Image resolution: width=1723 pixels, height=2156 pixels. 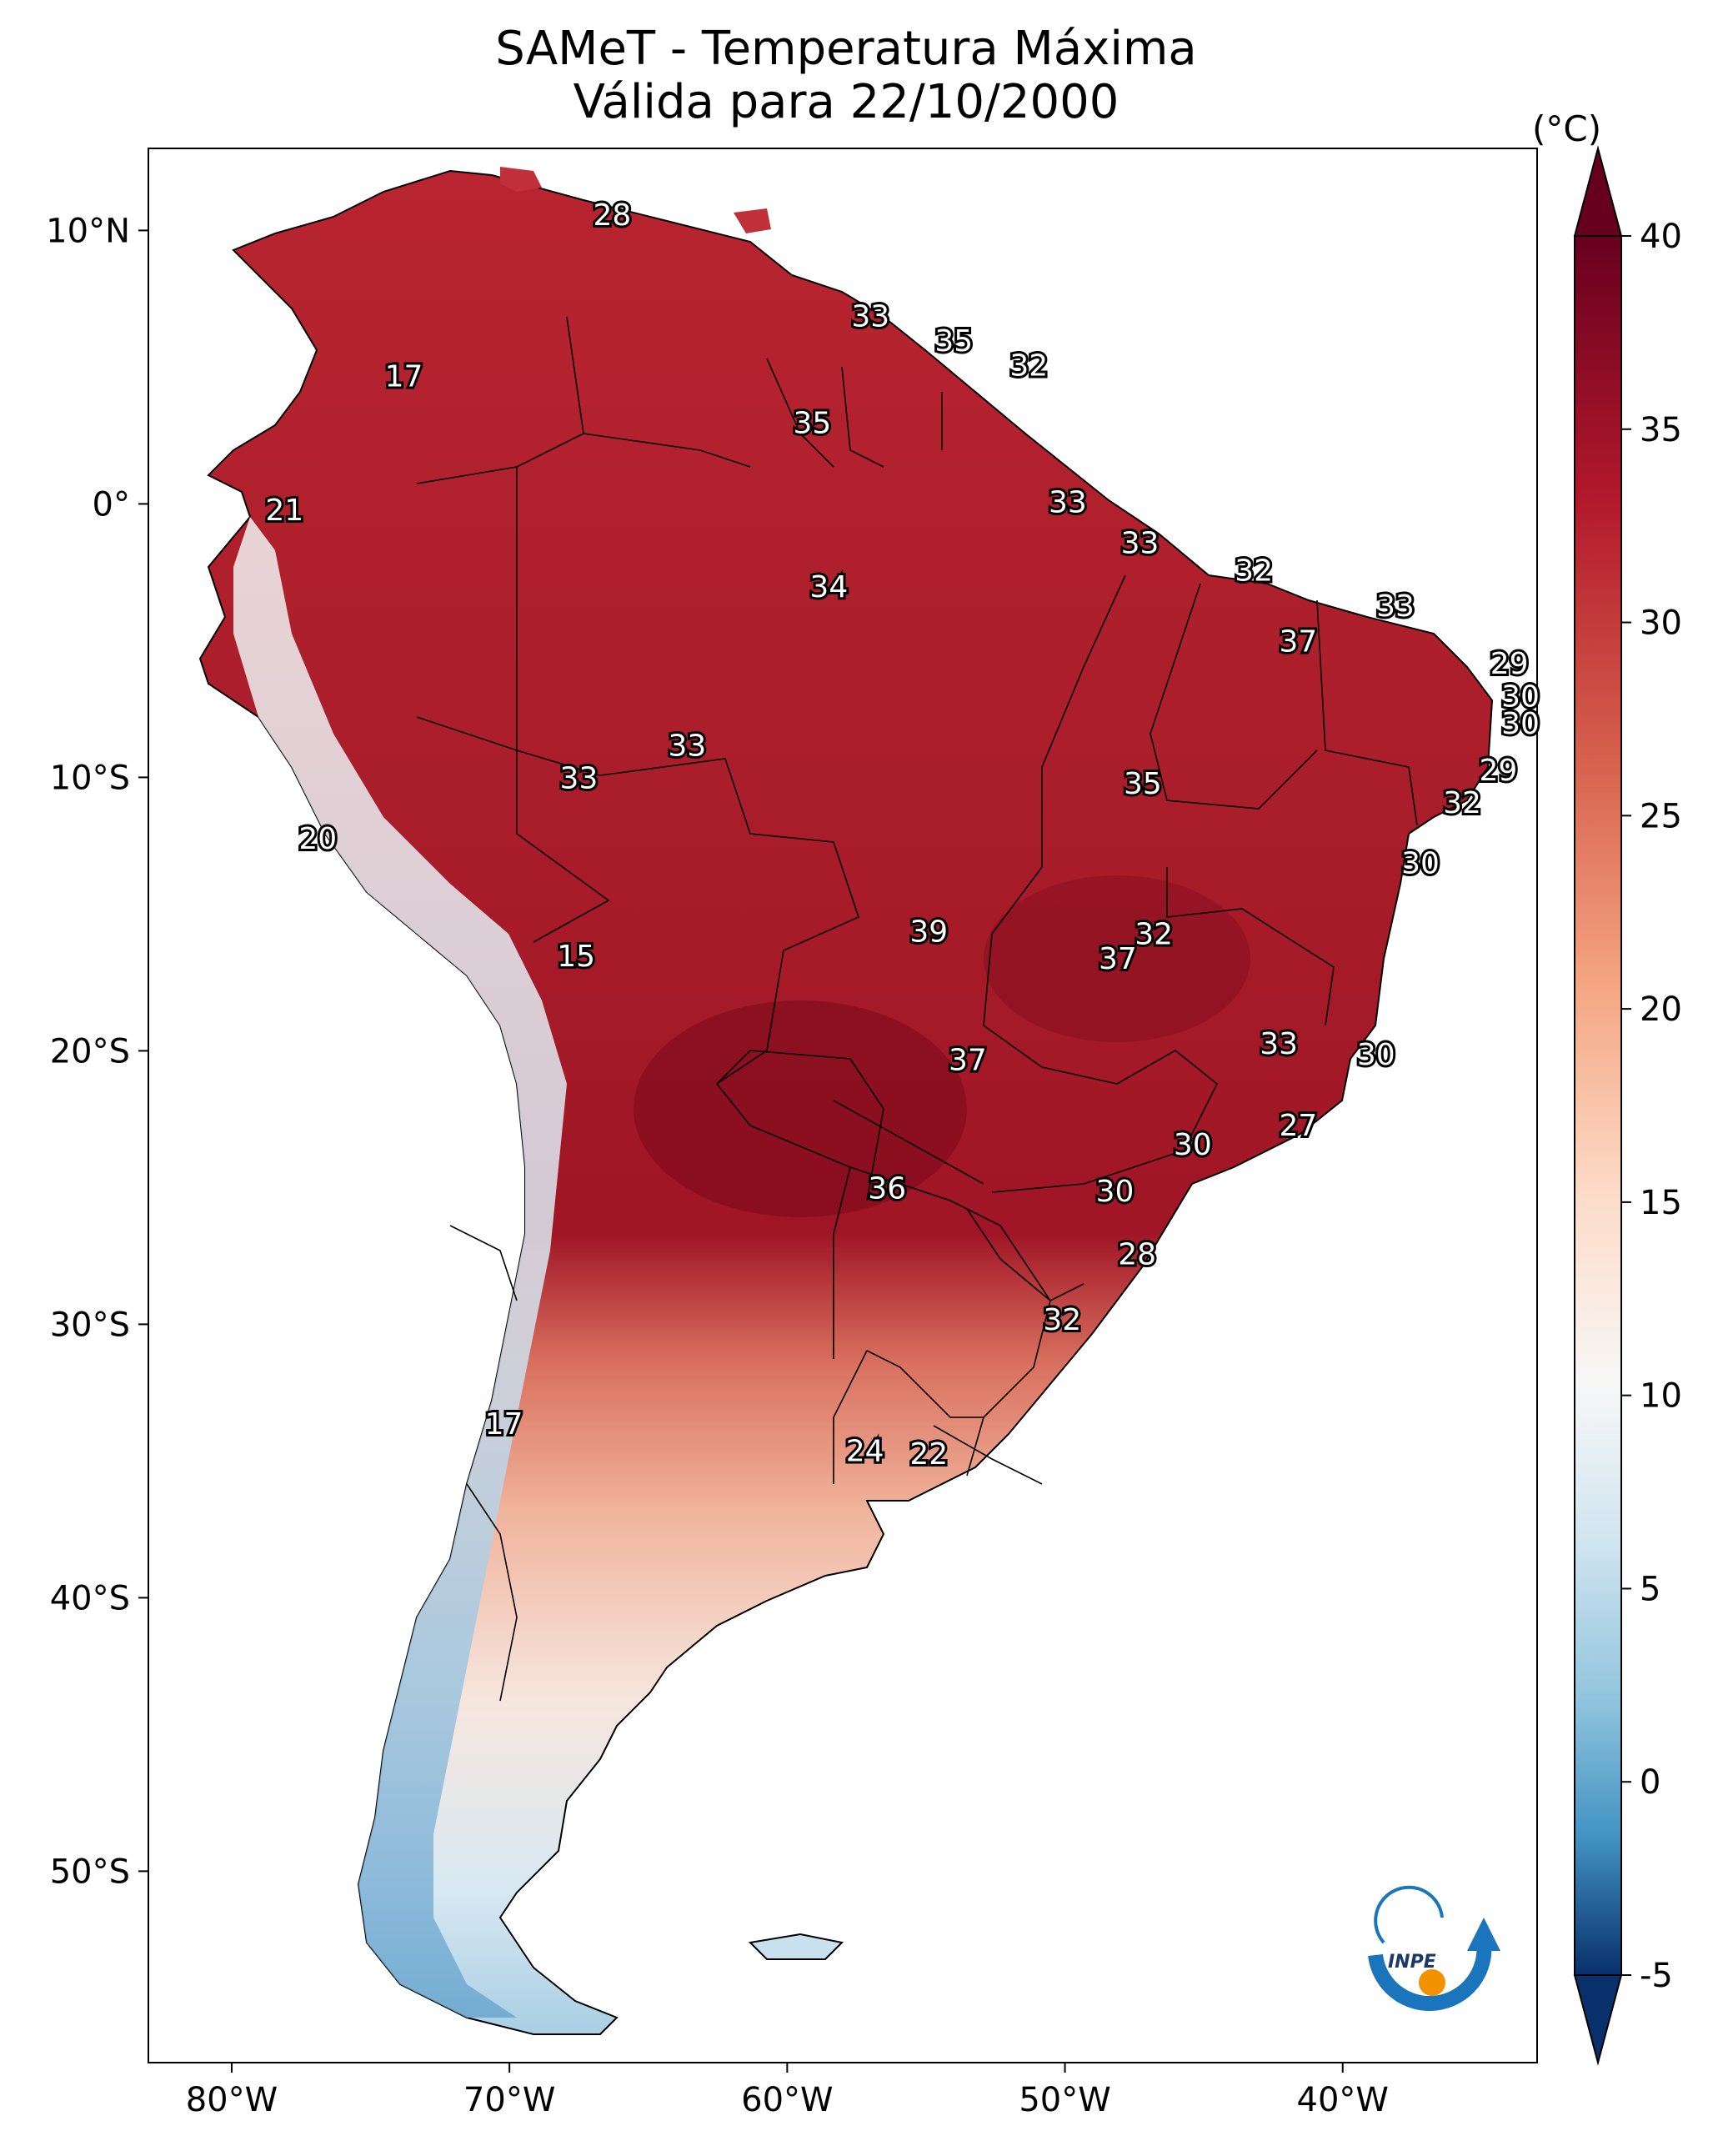 What do you see at coordinates (90, 1051) in the screenshot?
I see `lat-tick-label: 20°S` at bounding box center [90, 1051].